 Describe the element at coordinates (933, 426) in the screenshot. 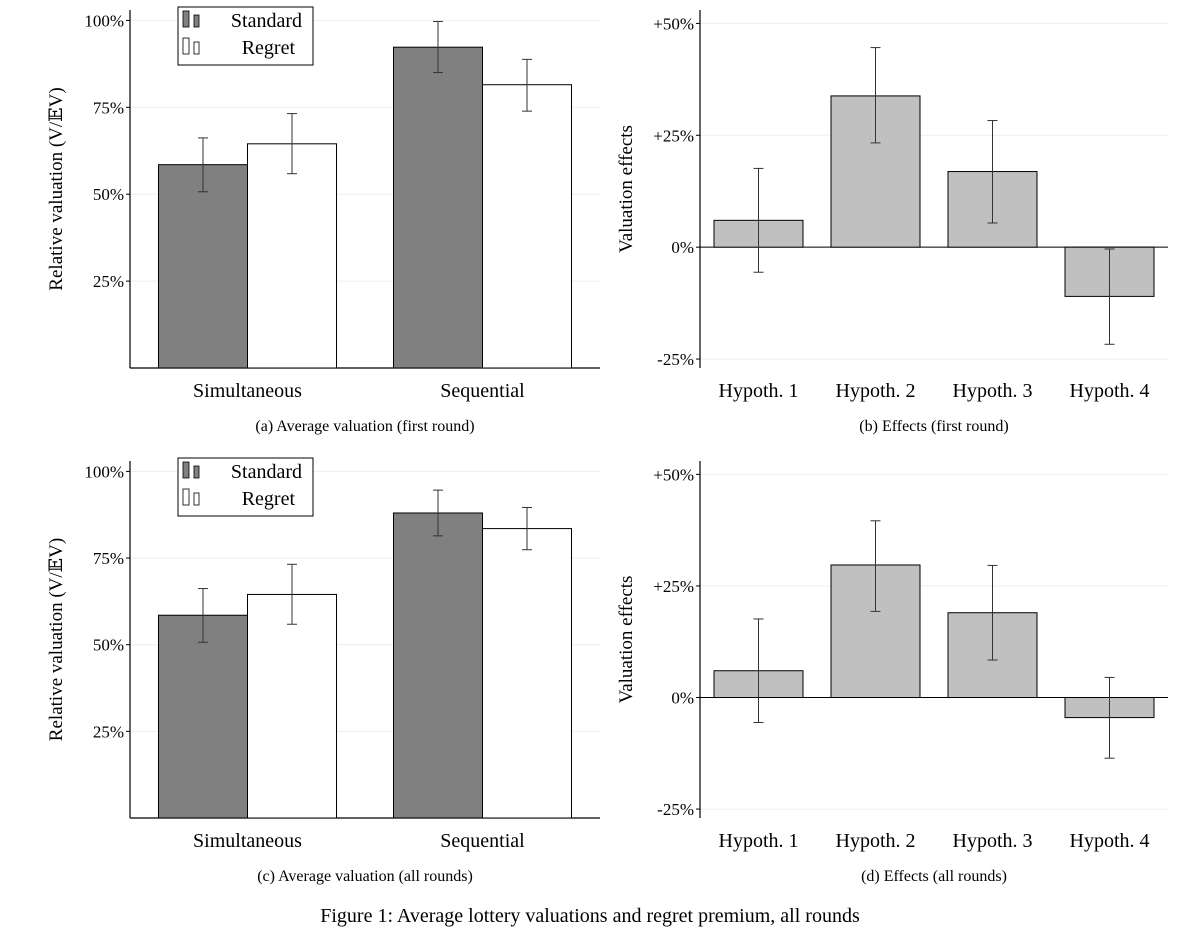

I see `subfigure-caption: (b) Effects (first round)` at that location.